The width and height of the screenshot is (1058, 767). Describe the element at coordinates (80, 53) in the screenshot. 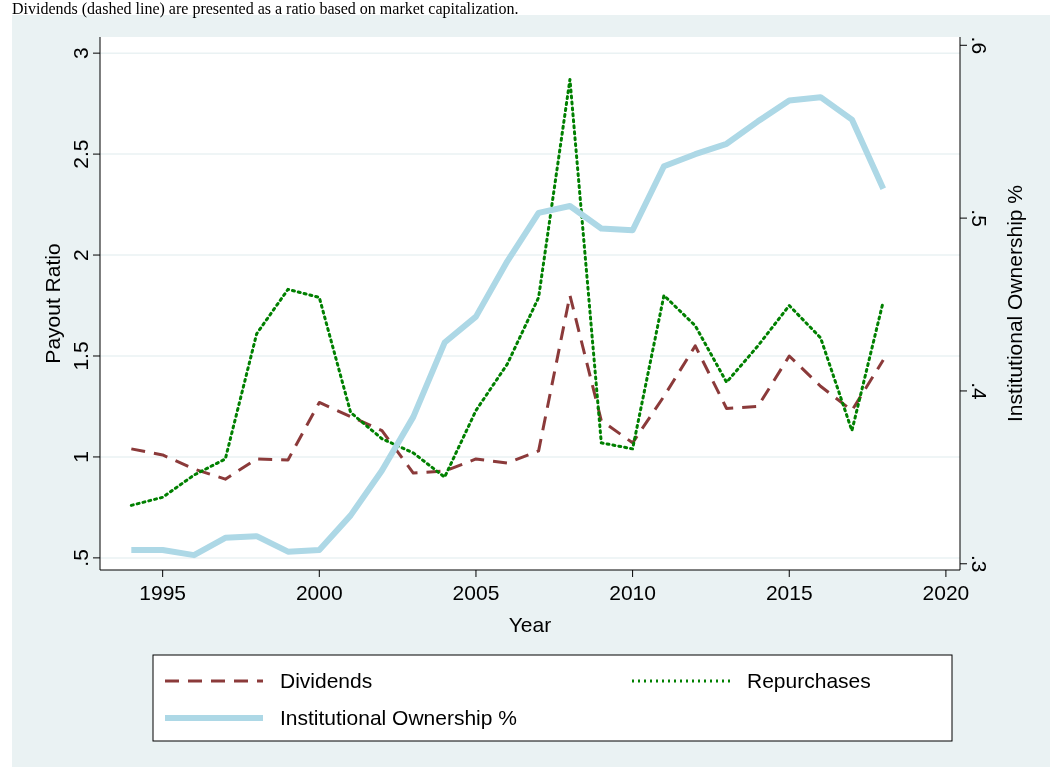

I see `y-tick-label: 3` at that location.